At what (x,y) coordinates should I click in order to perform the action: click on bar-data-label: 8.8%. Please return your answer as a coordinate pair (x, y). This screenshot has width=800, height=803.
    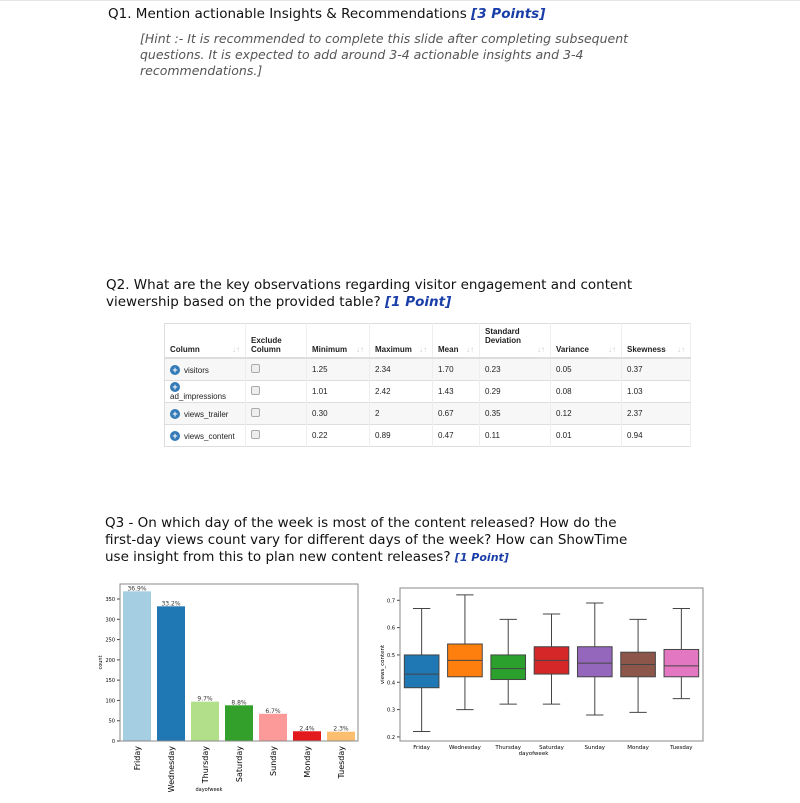
    Looking at the image, I should click on (239, 702).